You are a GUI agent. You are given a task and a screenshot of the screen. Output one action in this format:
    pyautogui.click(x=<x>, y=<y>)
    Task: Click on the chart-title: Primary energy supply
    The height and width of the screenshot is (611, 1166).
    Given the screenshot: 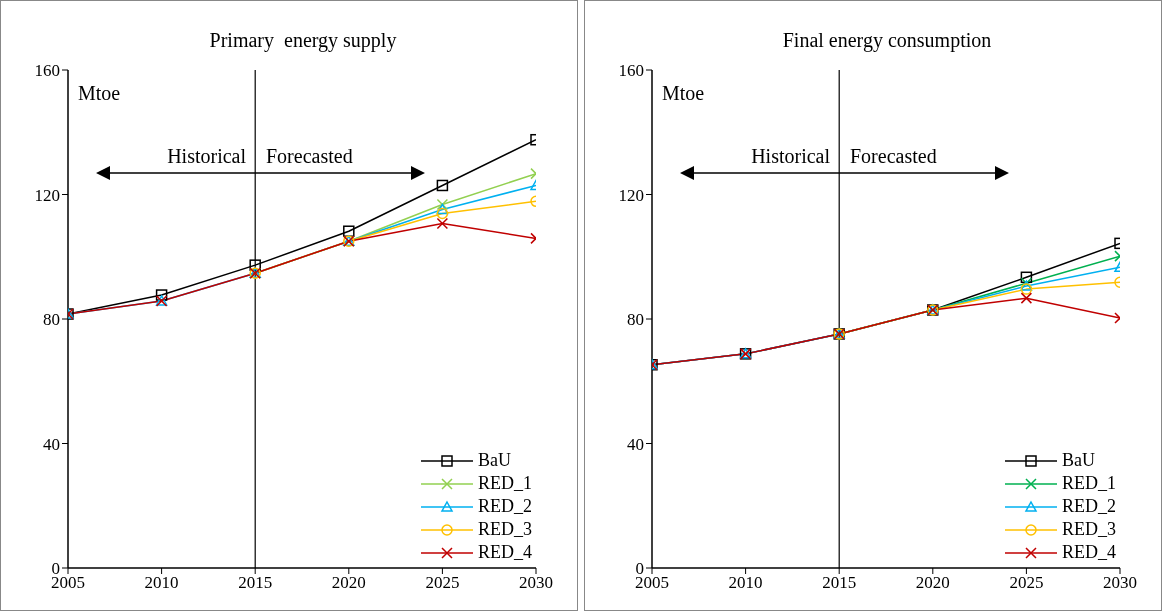 What is the action you would take?
    pyautogui.click(x=303, y=40)
    